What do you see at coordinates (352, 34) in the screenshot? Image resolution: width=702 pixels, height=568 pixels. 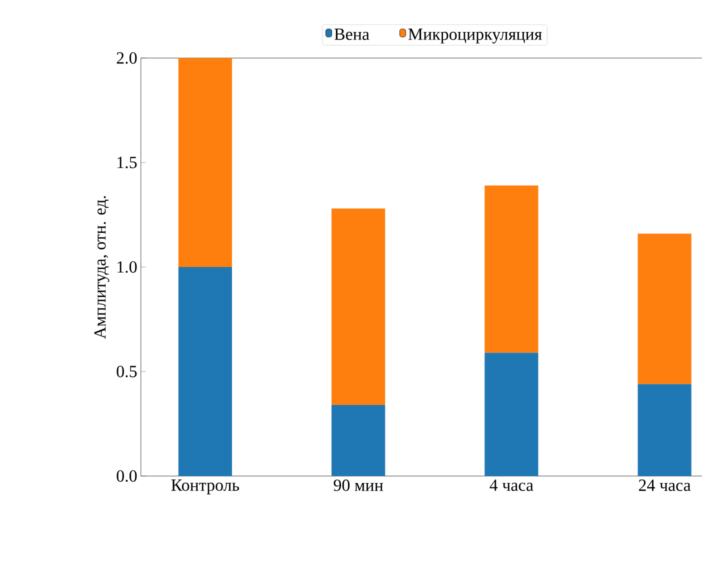 I see `legend-label: Вена` at bounding box center [352, 34].